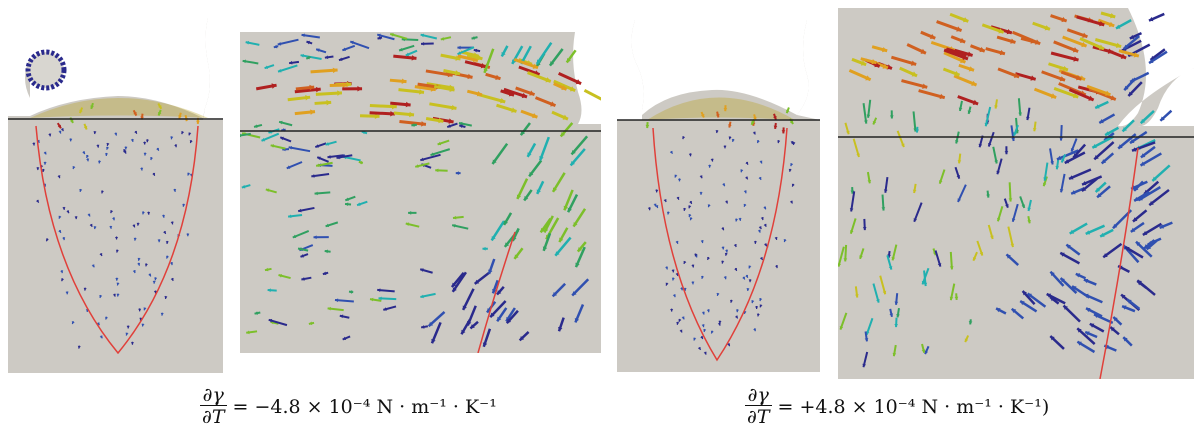  What do you see at coordinates (213, 406) in the screenshot?
I see `fraction: ∂γ ∂T` at bounding box center [213, 406].